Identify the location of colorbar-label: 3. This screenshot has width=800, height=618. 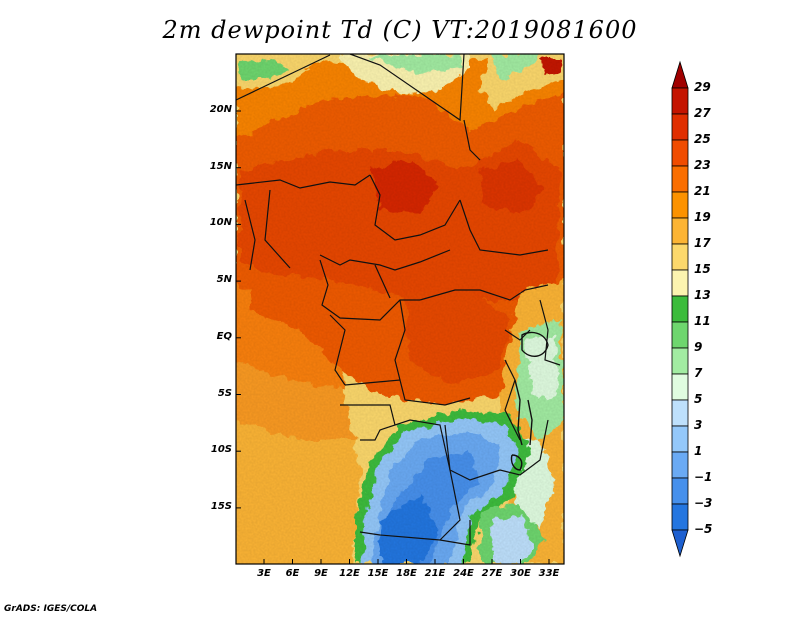
(698, 425).